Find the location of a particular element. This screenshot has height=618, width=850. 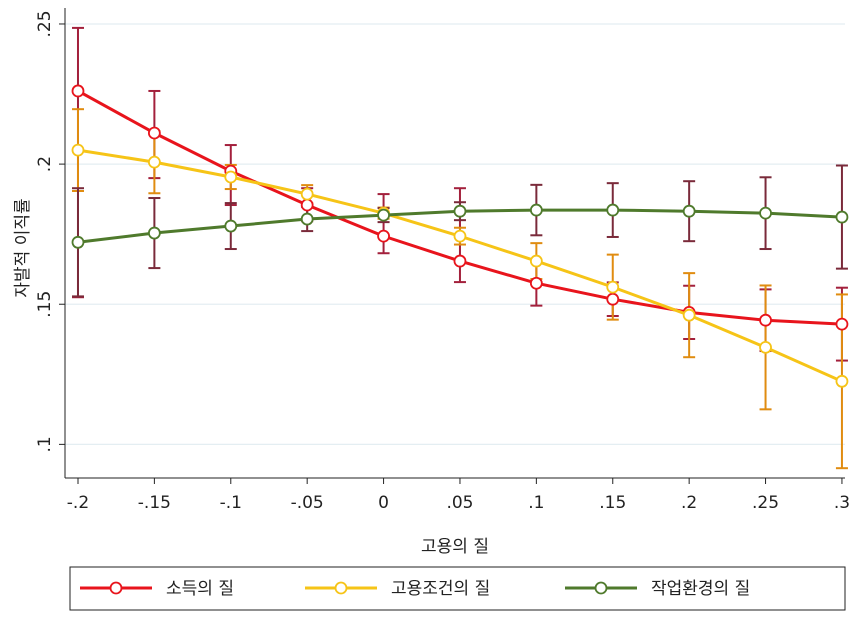

legend-box is located at coordinates (457, 588).